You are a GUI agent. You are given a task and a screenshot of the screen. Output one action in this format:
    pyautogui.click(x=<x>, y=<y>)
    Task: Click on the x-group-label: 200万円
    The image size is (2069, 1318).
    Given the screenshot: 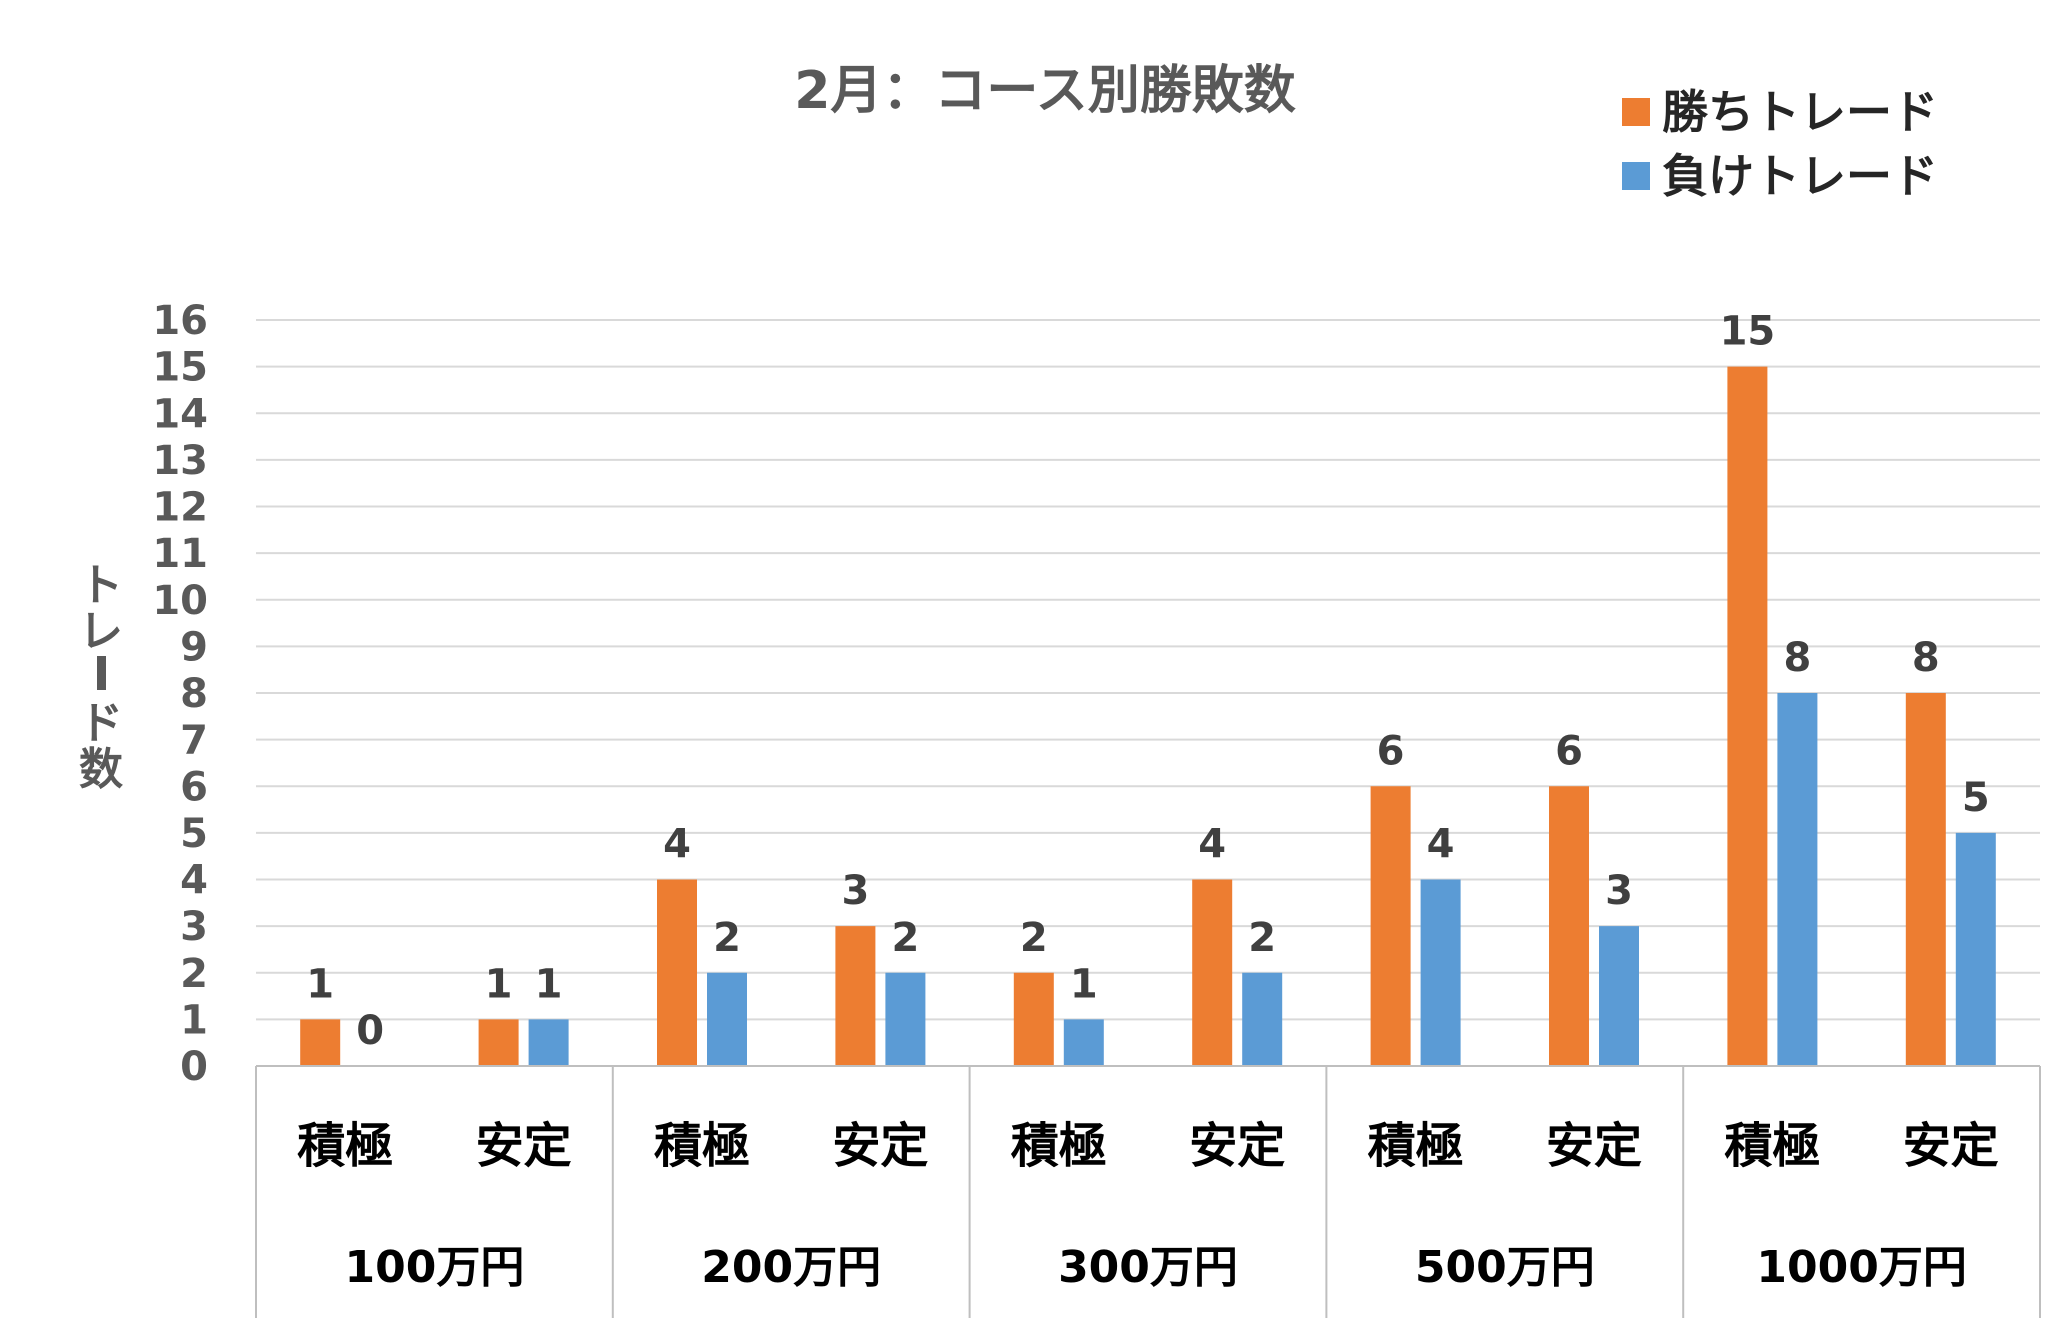 What is the action you would take?
    pyautogui.click(x=791, y=1267)
    